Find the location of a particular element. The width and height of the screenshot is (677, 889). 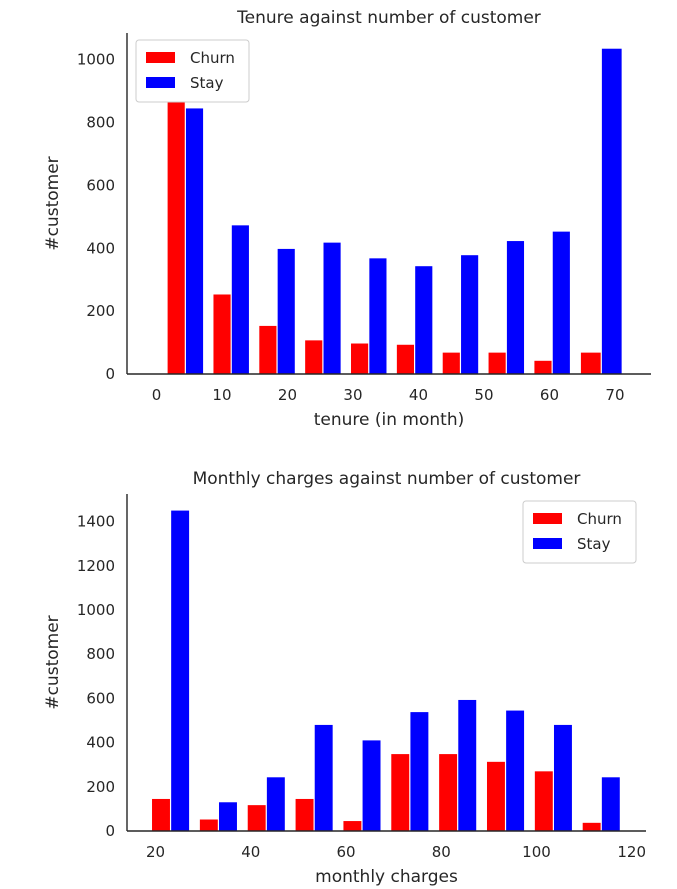

x-axis-label: tenure (in month) is located at coordinates (389, 420).